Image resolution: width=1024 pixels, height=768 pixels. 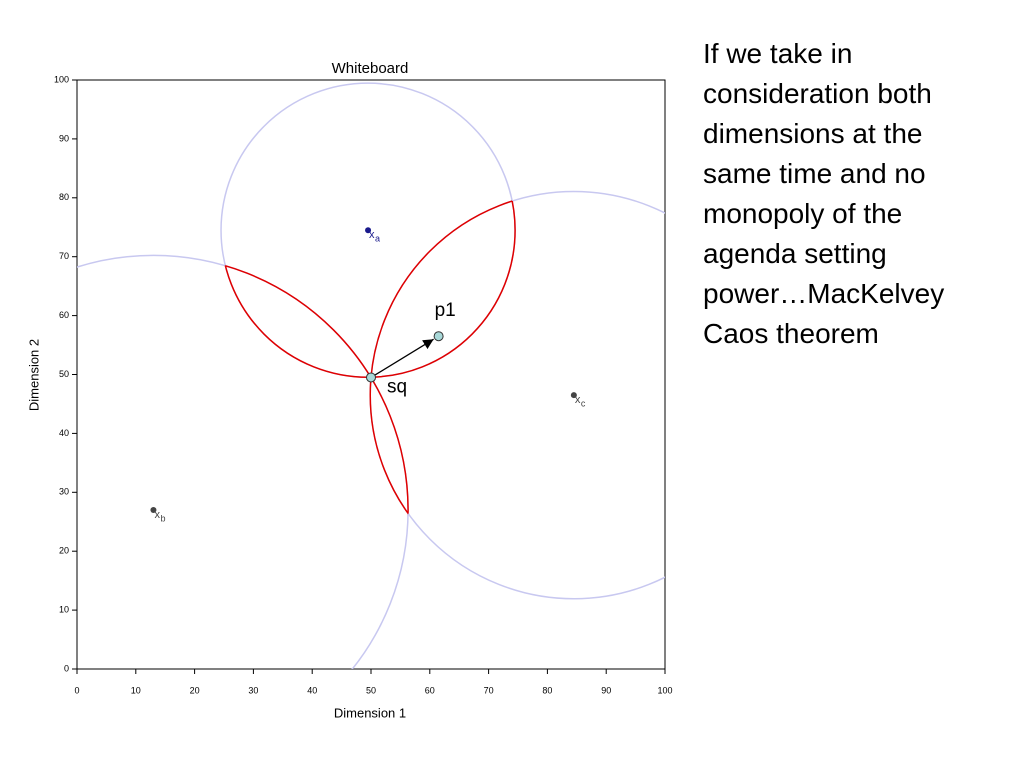 I want to click on y-tick-label: 10, so click(x=64, y=609).